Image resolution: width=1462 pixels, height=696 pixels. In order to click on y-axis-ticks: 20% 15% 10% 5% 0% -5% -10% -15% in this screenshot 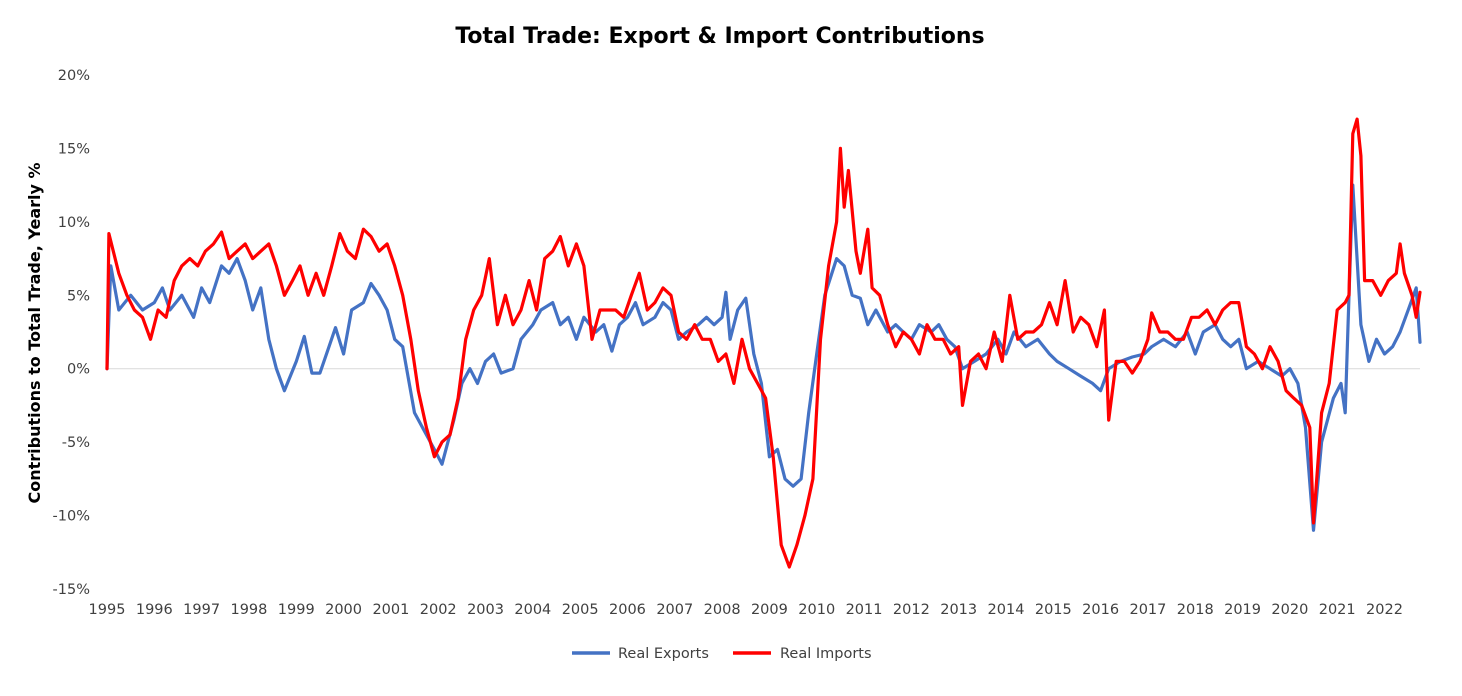, I will do `click(71, 333)`.